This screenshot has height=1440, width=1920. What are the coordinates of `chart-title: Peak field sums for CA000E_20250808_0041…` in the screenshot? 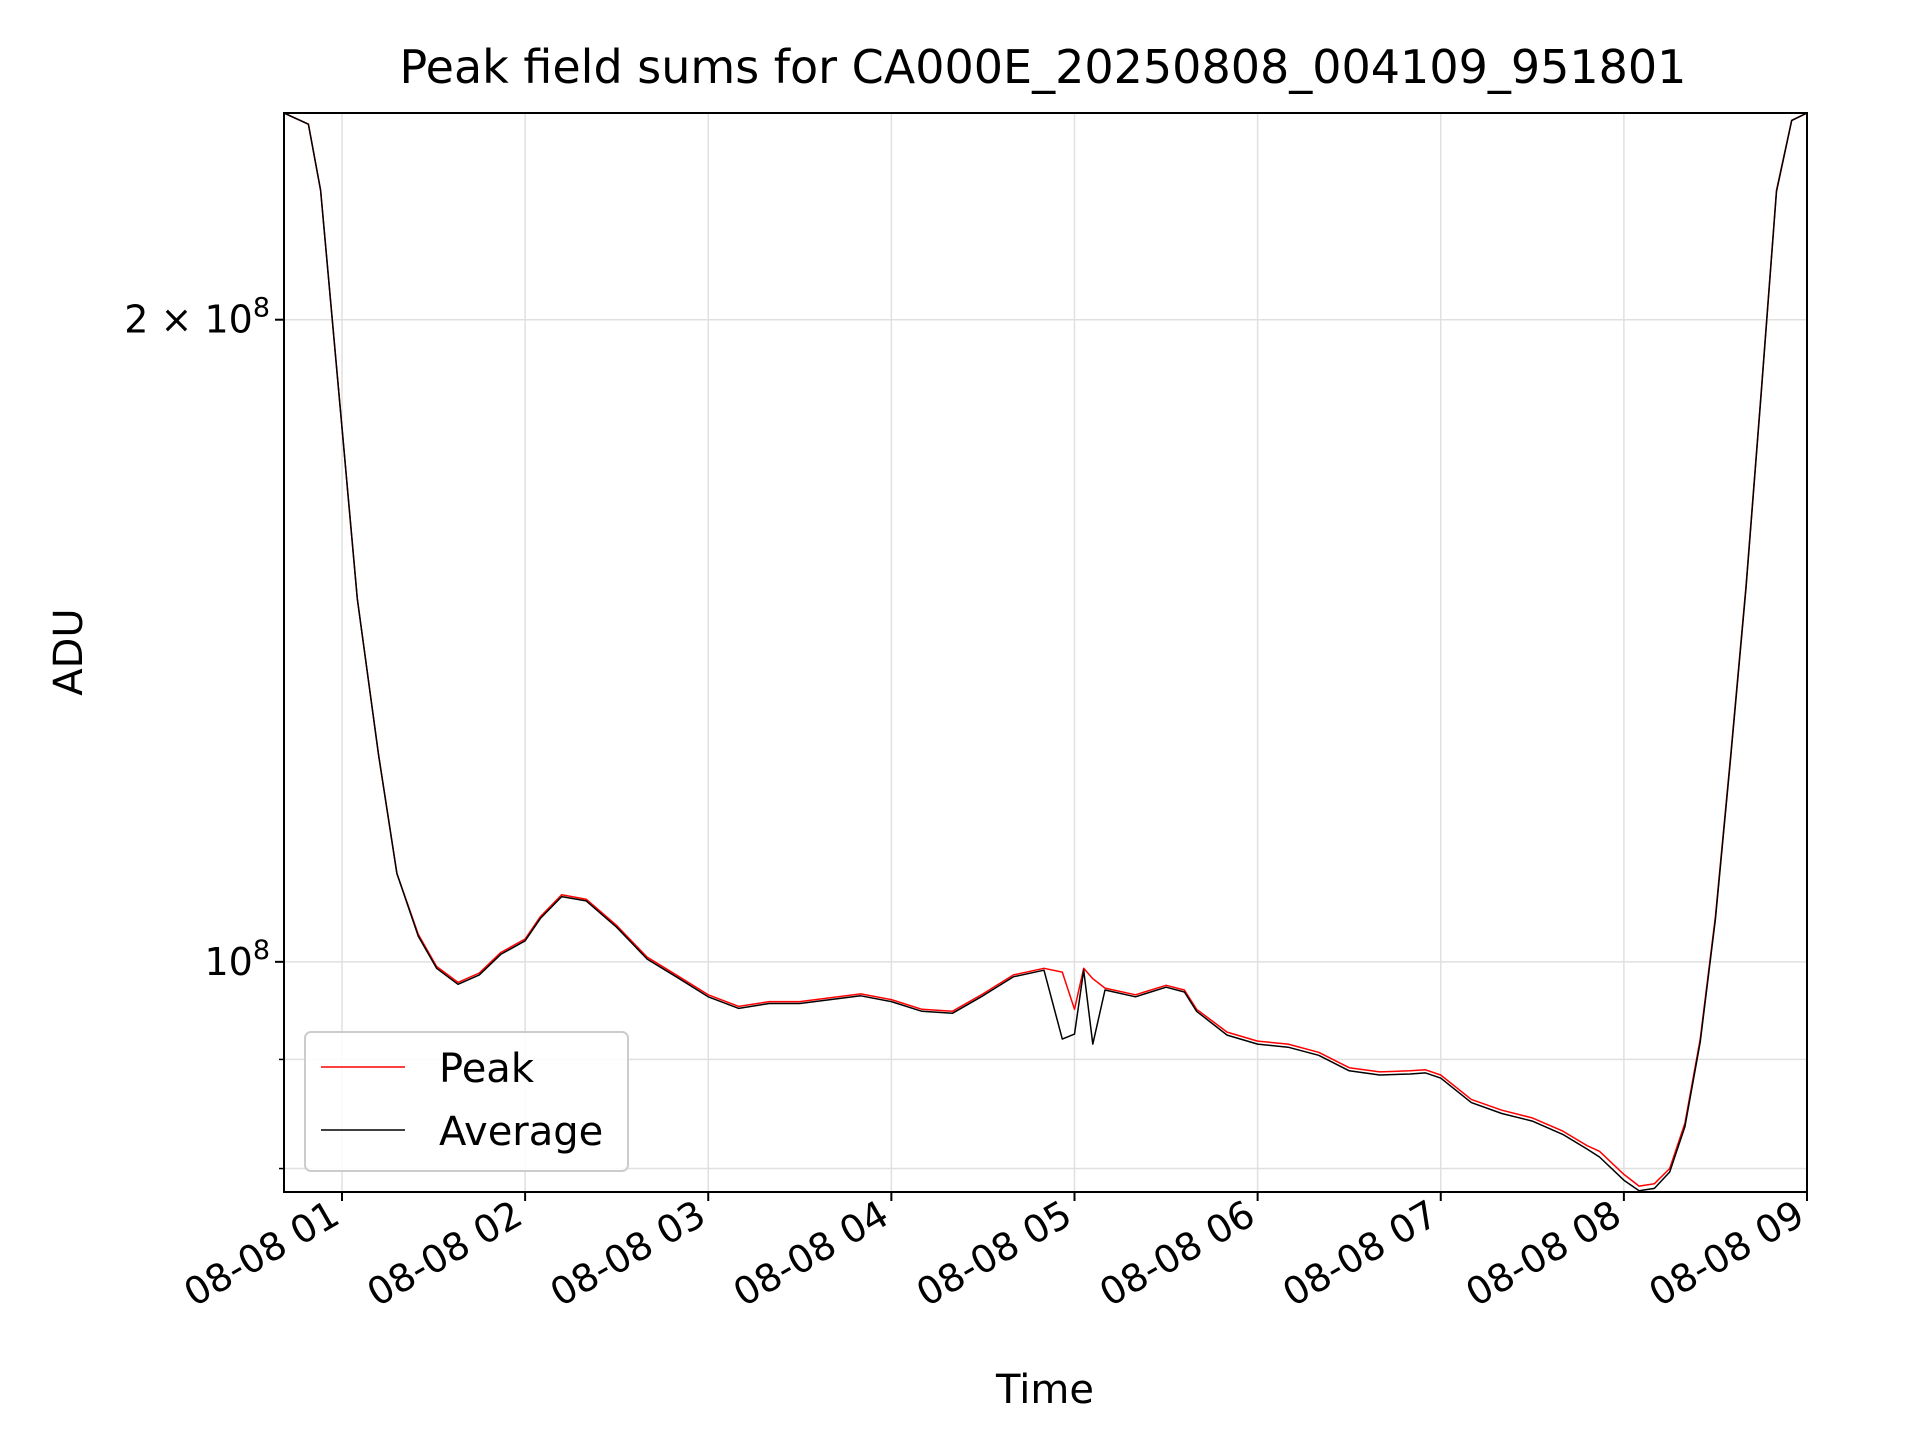 It's located at (1043, 67).